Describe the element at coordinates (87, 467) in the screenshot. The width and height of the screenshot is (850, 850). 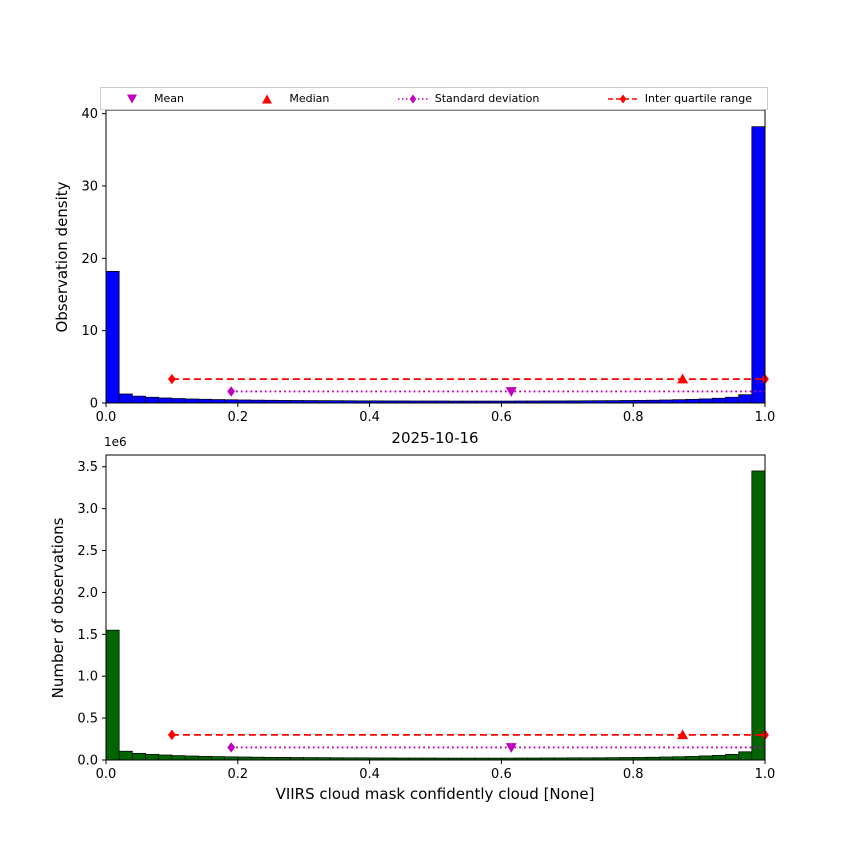
I see `y-tick-label: 3.5` at that location.